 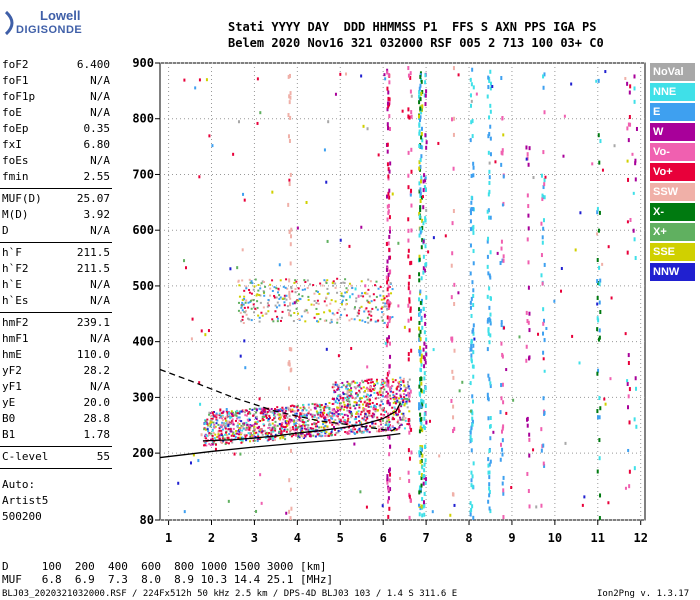 What do you see at coordinates (143, 453) in the screenshot?
I see `y-tick-label: 200` at bounding box center [143, 453].